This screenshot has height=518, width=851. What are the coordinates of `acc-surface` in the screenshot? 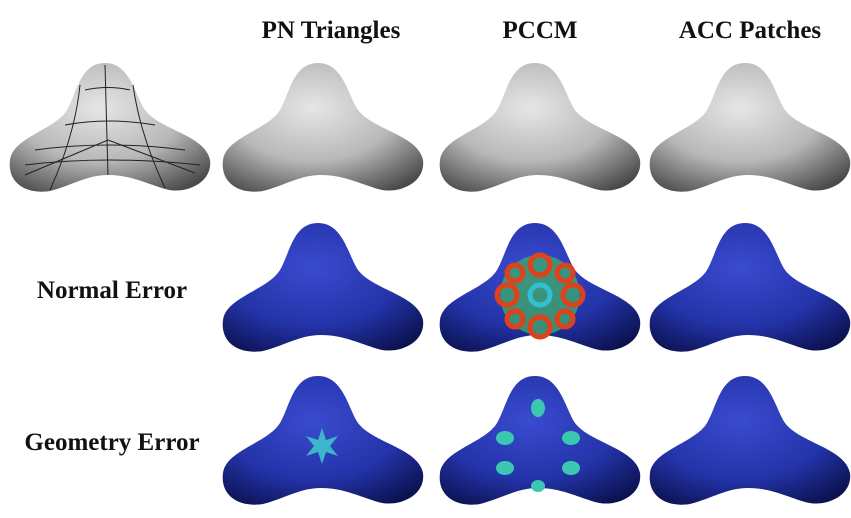 It's located at (750, 127).